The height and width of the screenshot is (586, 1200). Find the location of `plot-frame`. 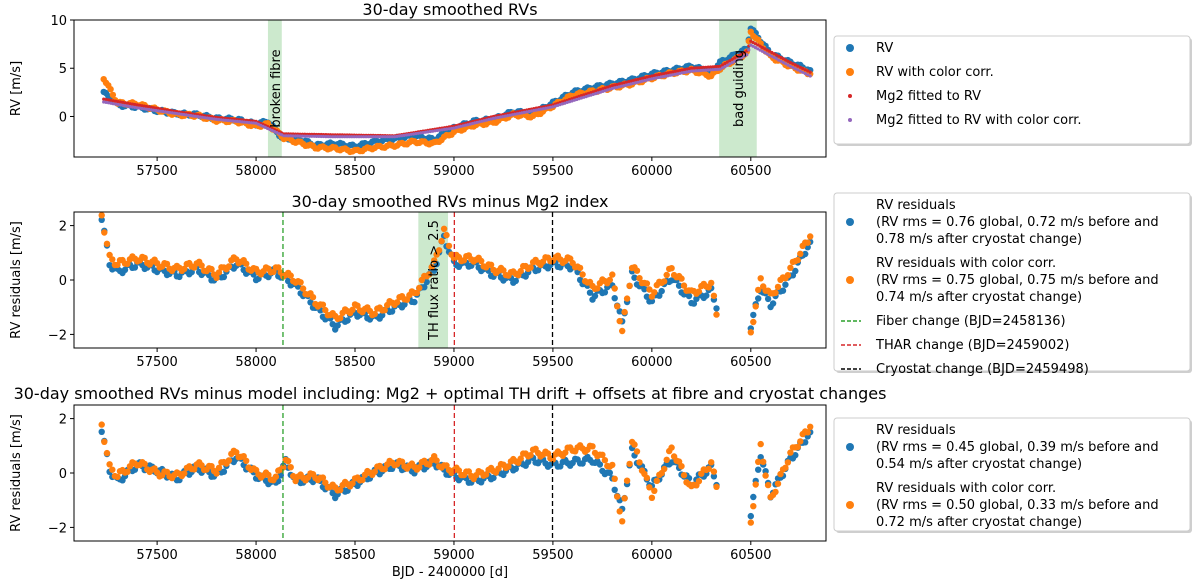

plot-frame is located at coordinates (450, 280).